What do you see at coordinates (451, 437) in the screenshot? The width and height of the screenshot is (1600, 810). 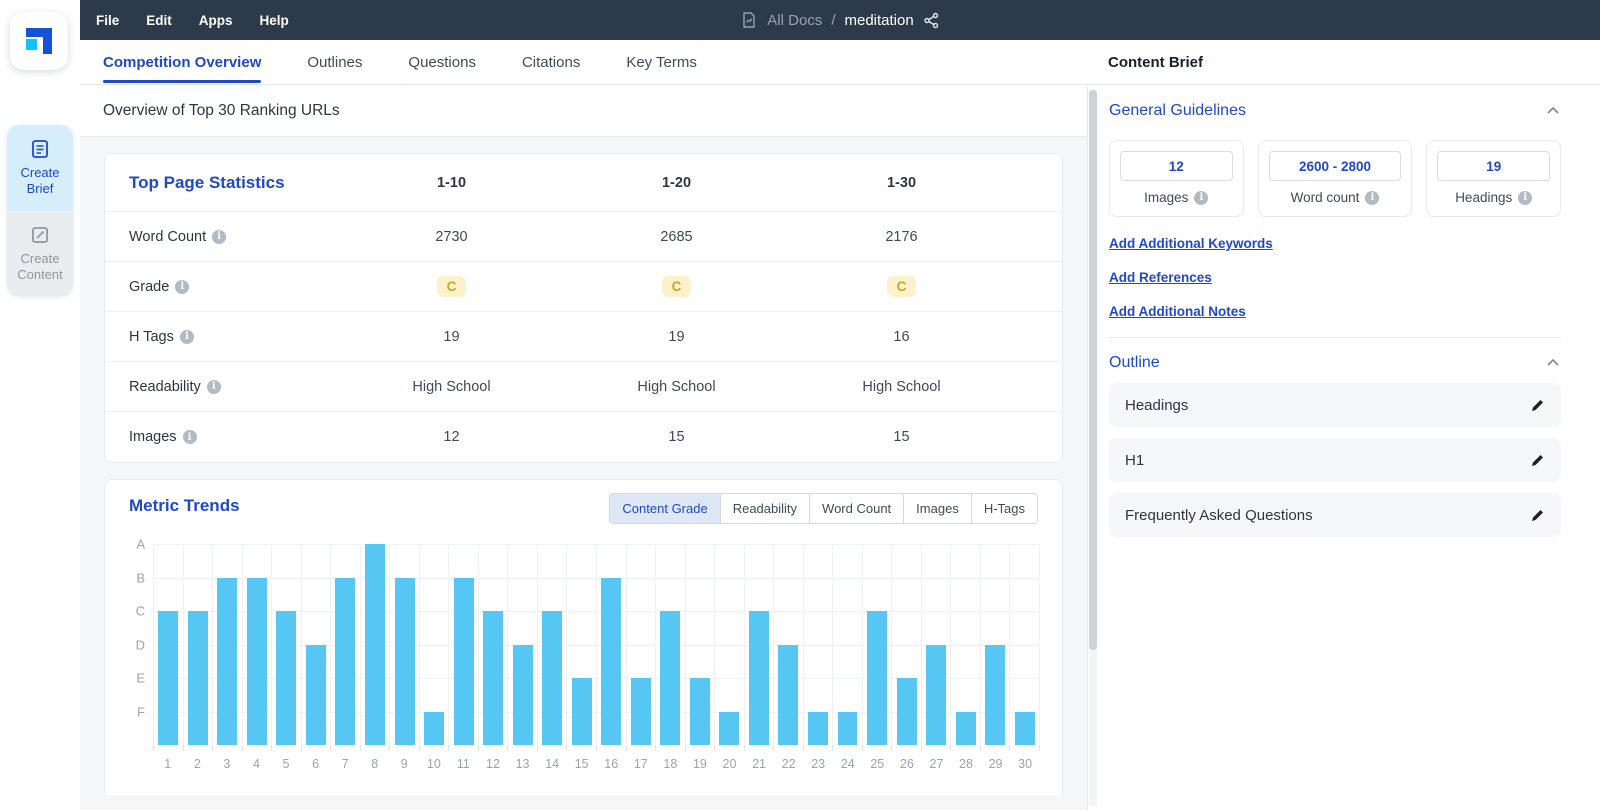 I see `images-1-10: 12` at bounding box center [451, 437].